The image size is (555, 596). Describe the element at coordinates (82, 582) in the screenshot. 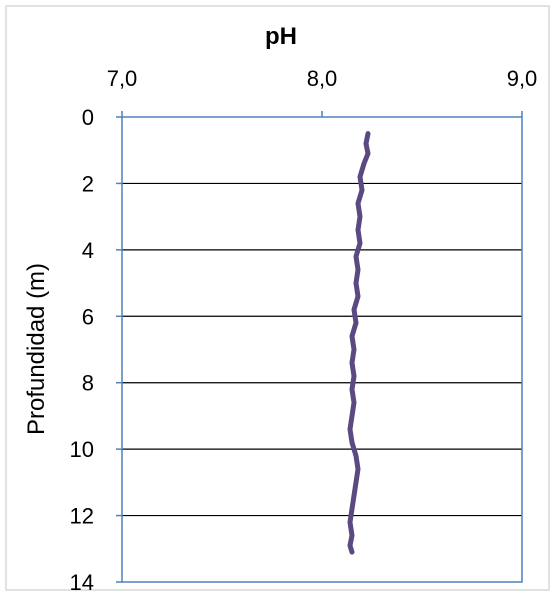

I see `y-tick-label: 14` at that location.